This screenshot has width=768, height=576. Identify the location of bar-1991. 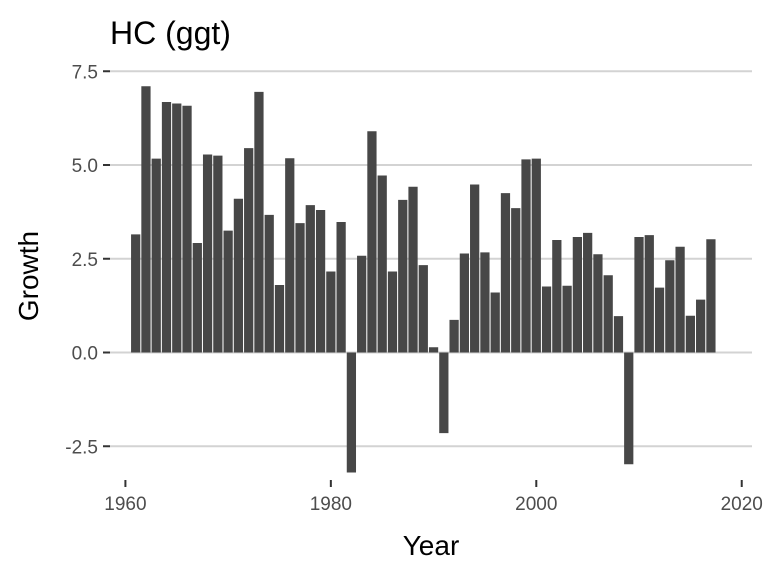
(444, 393).